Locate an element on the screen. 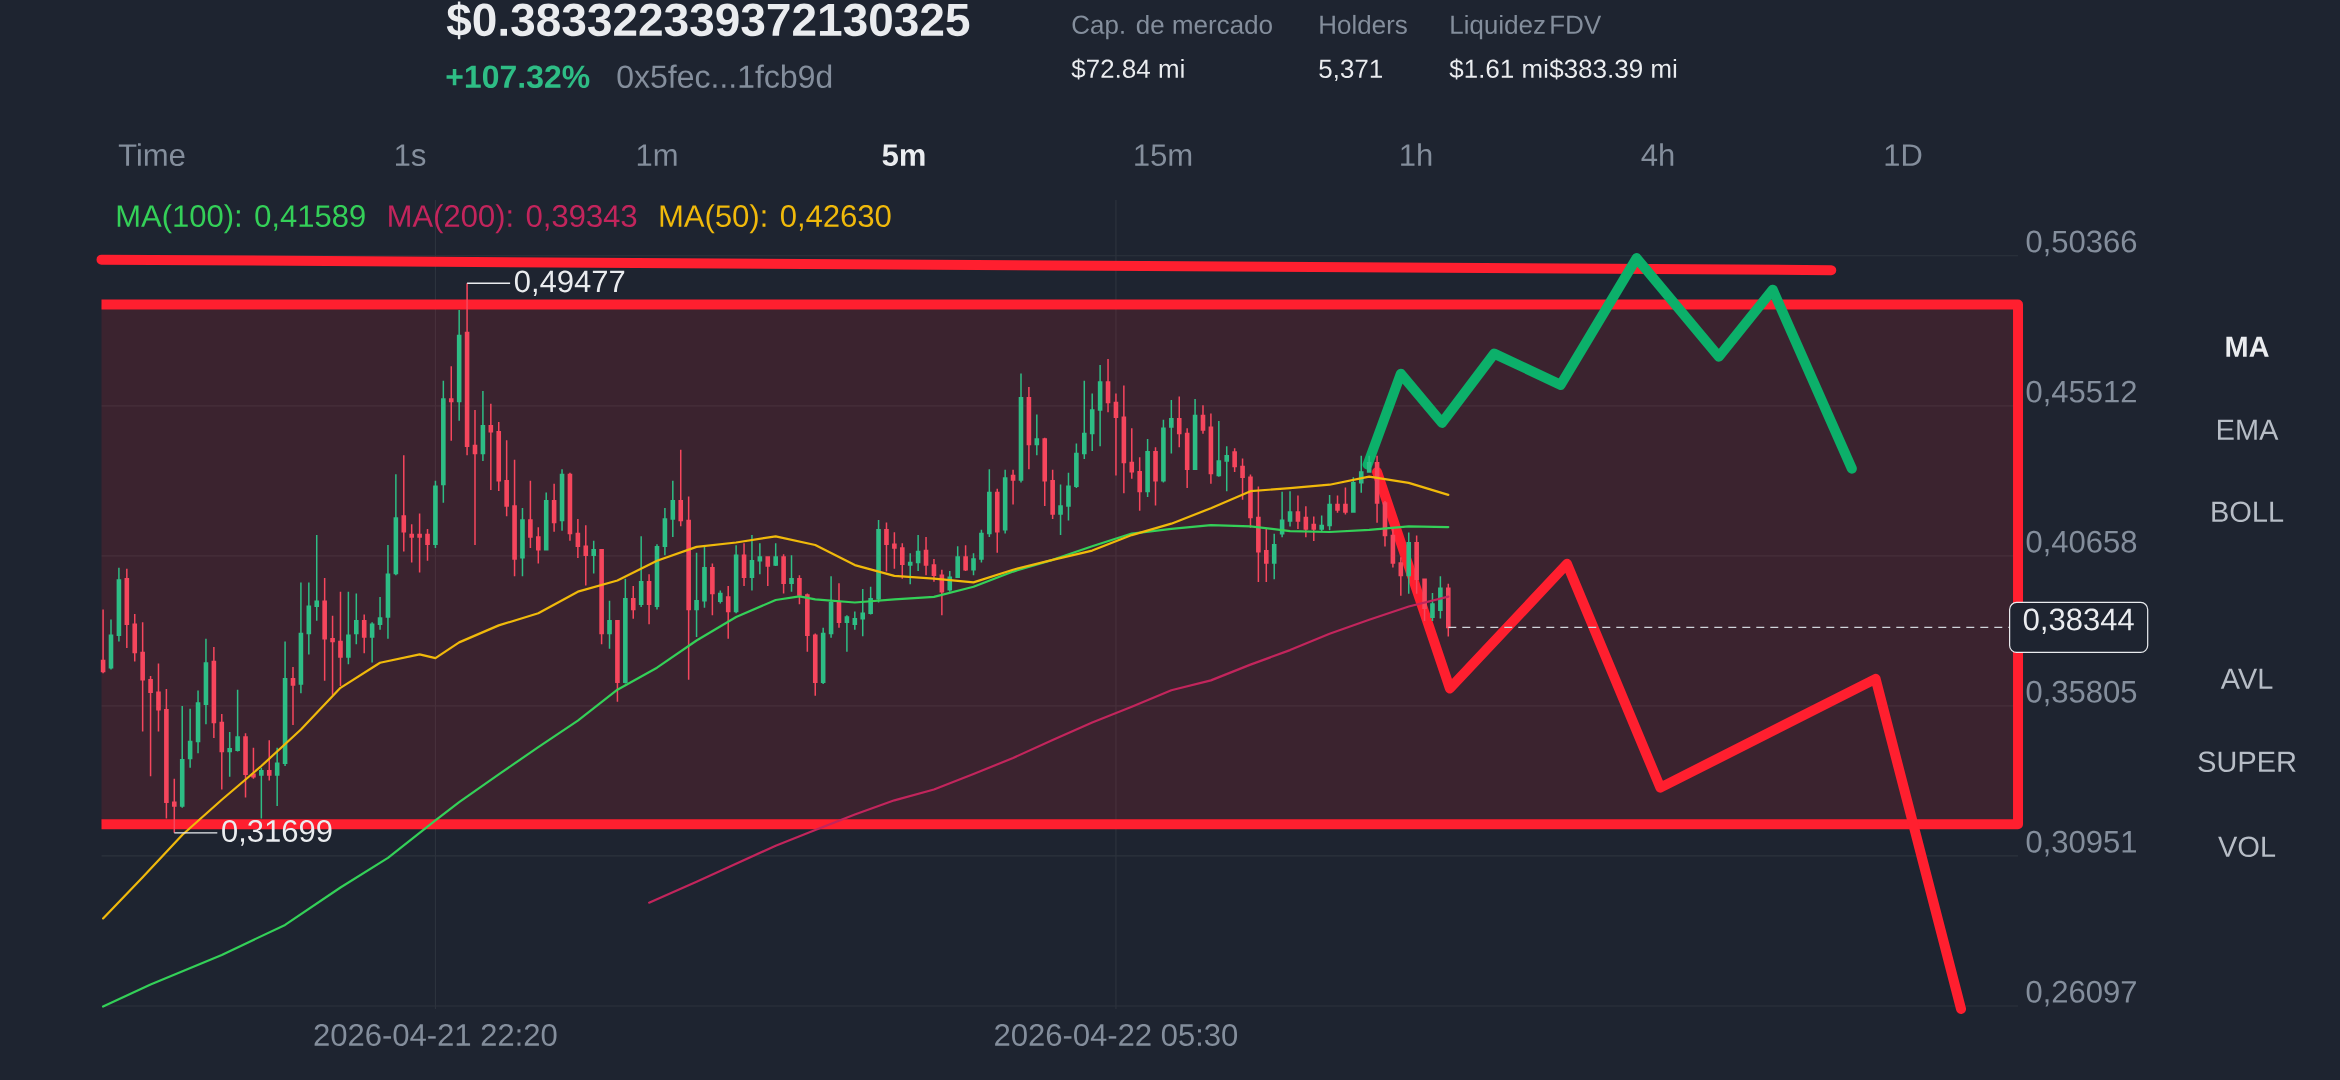 This screenshot has width=2340, height=1080. text: +107.32% is located at coordinates (518, 77).